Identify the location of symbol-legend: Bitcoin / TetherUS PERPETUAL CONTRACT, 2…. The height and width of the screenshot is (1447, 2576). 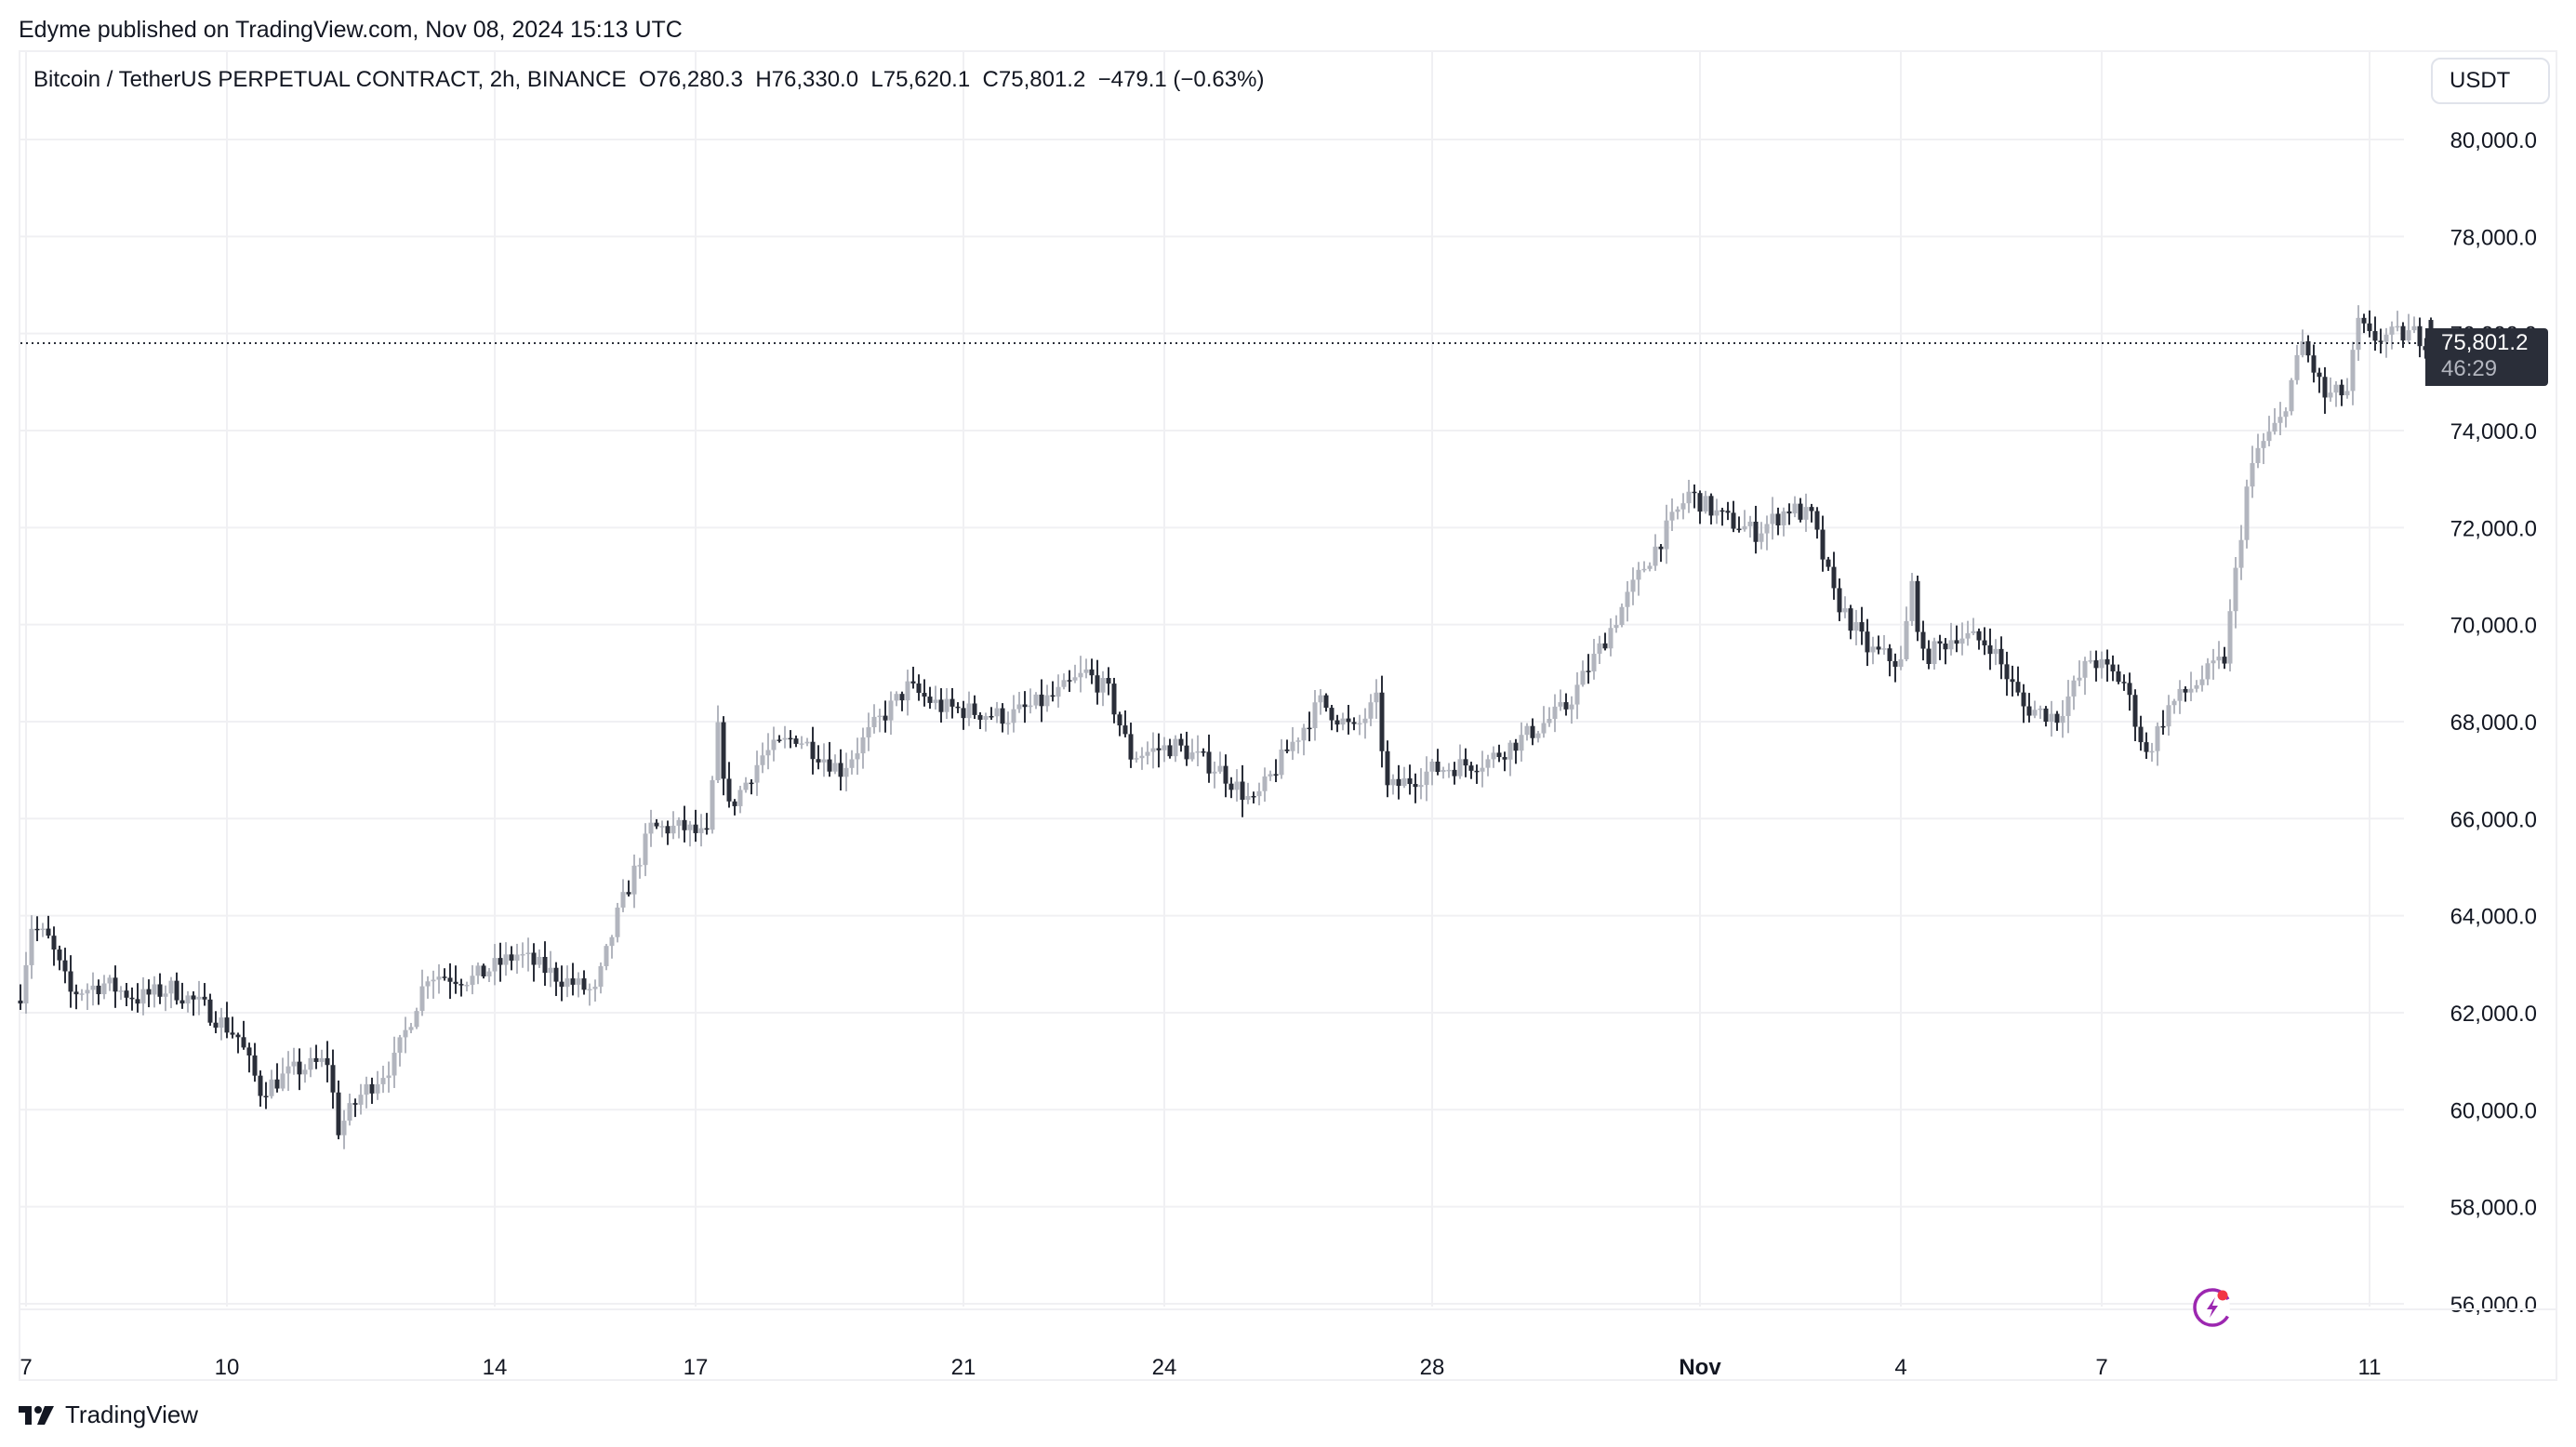
(648, 80).